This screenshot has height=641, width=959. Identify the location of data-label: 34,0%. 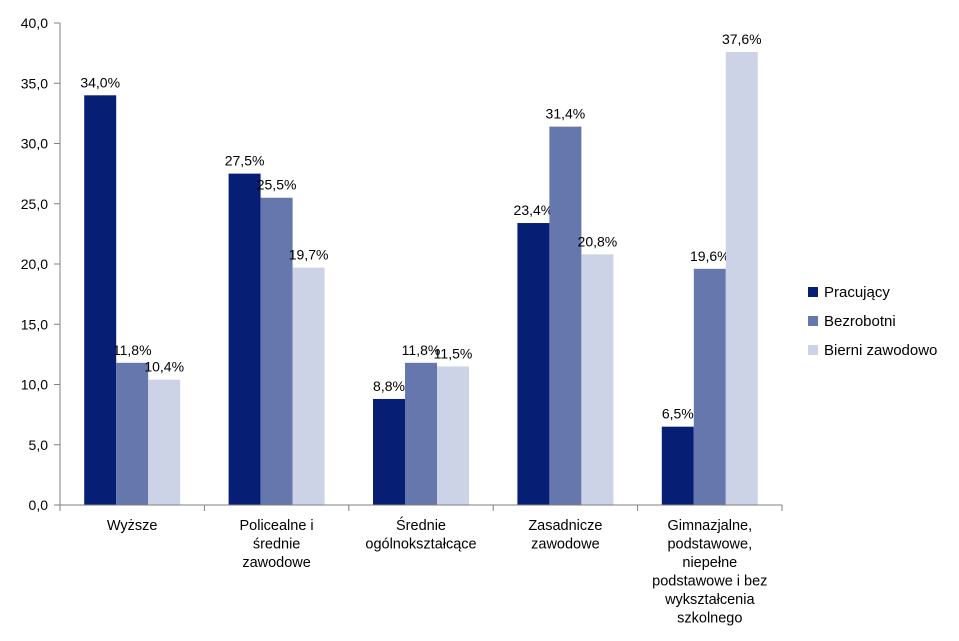
(100, 82).